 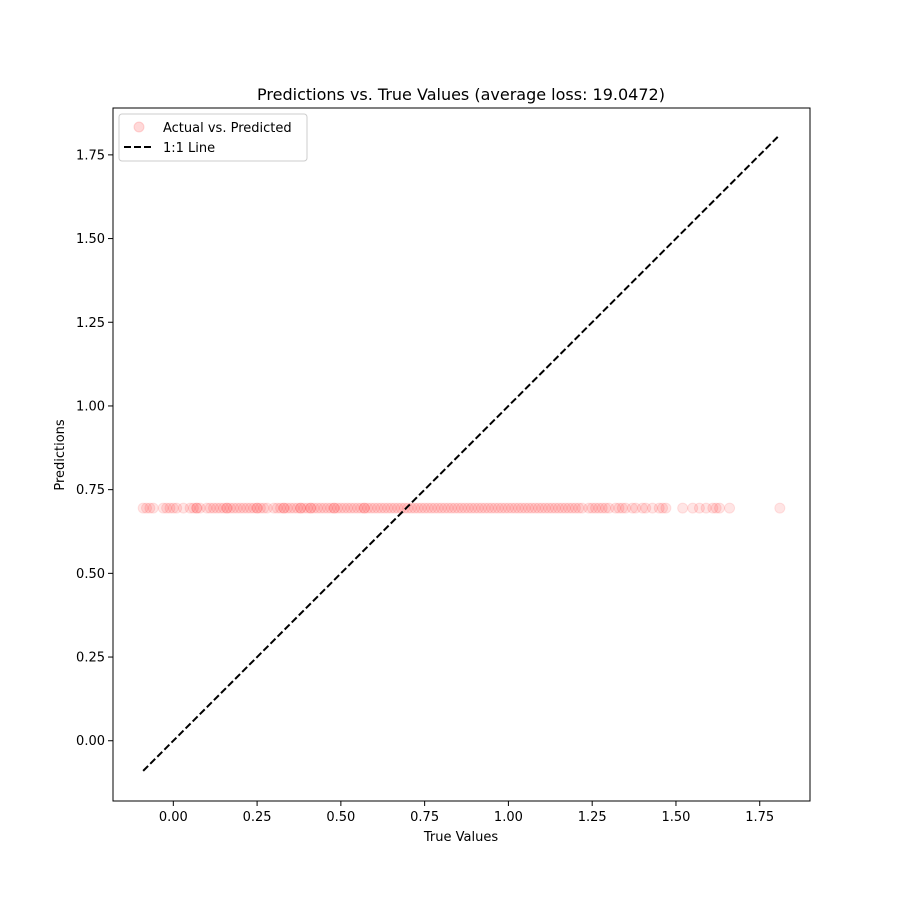 What do you see at coordinates (90, 323) in the screenshot?
I see `y-tick-label-5: 1.25` at bounding box center [90, 323].